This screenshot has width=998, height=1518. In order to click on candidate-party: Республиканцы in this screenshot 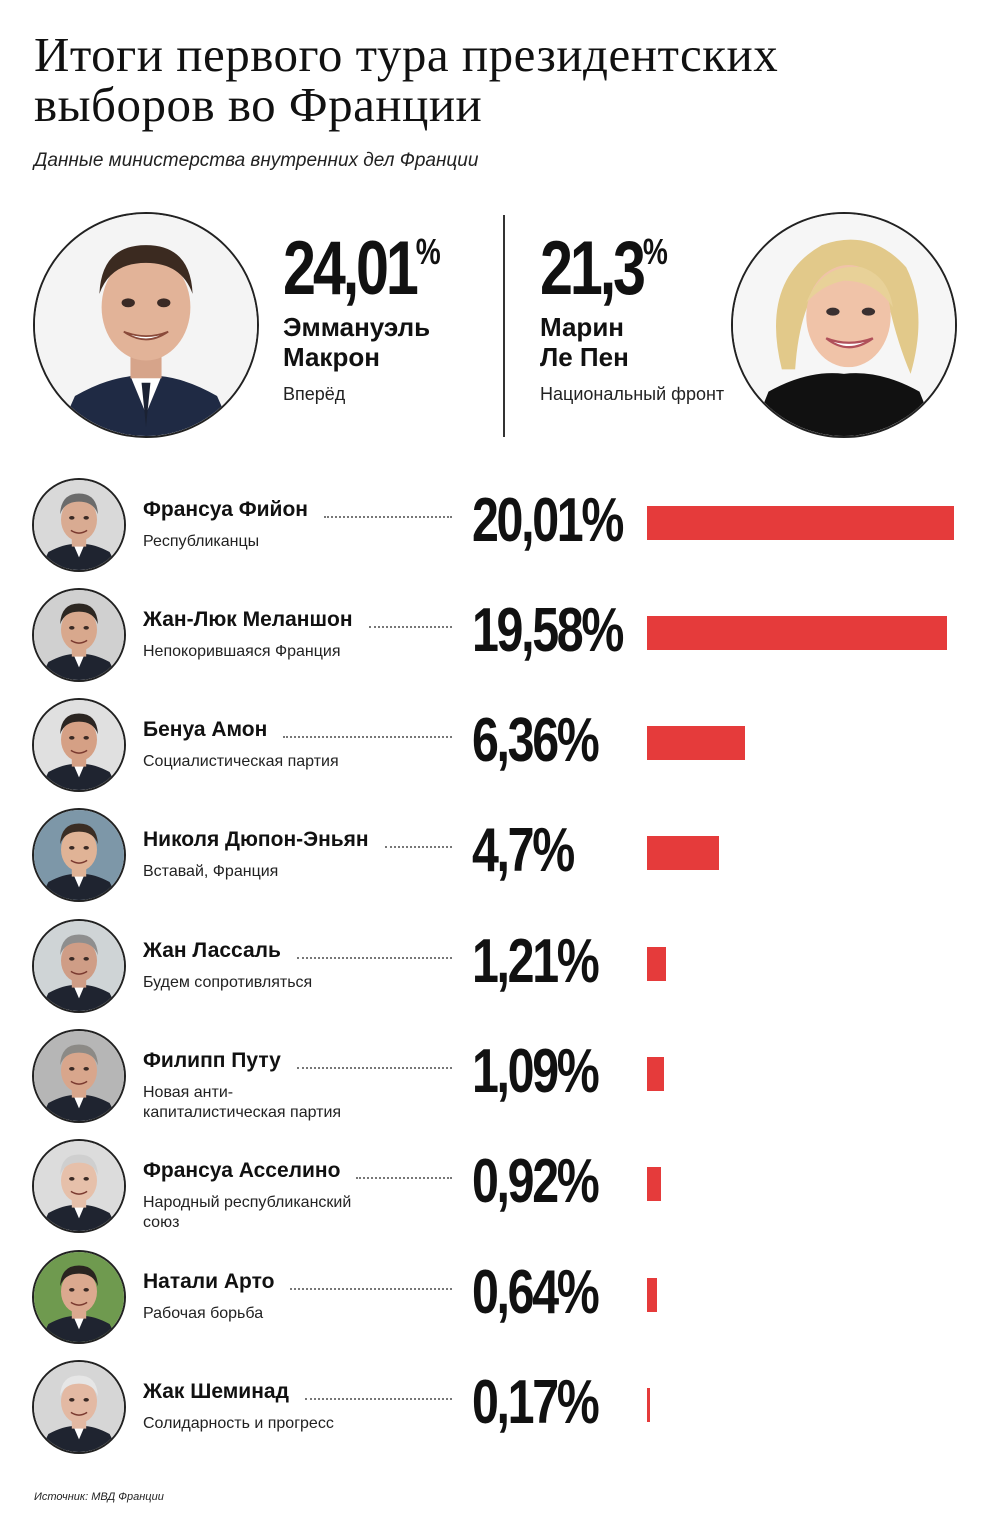, I will do `click(201, 541)`.